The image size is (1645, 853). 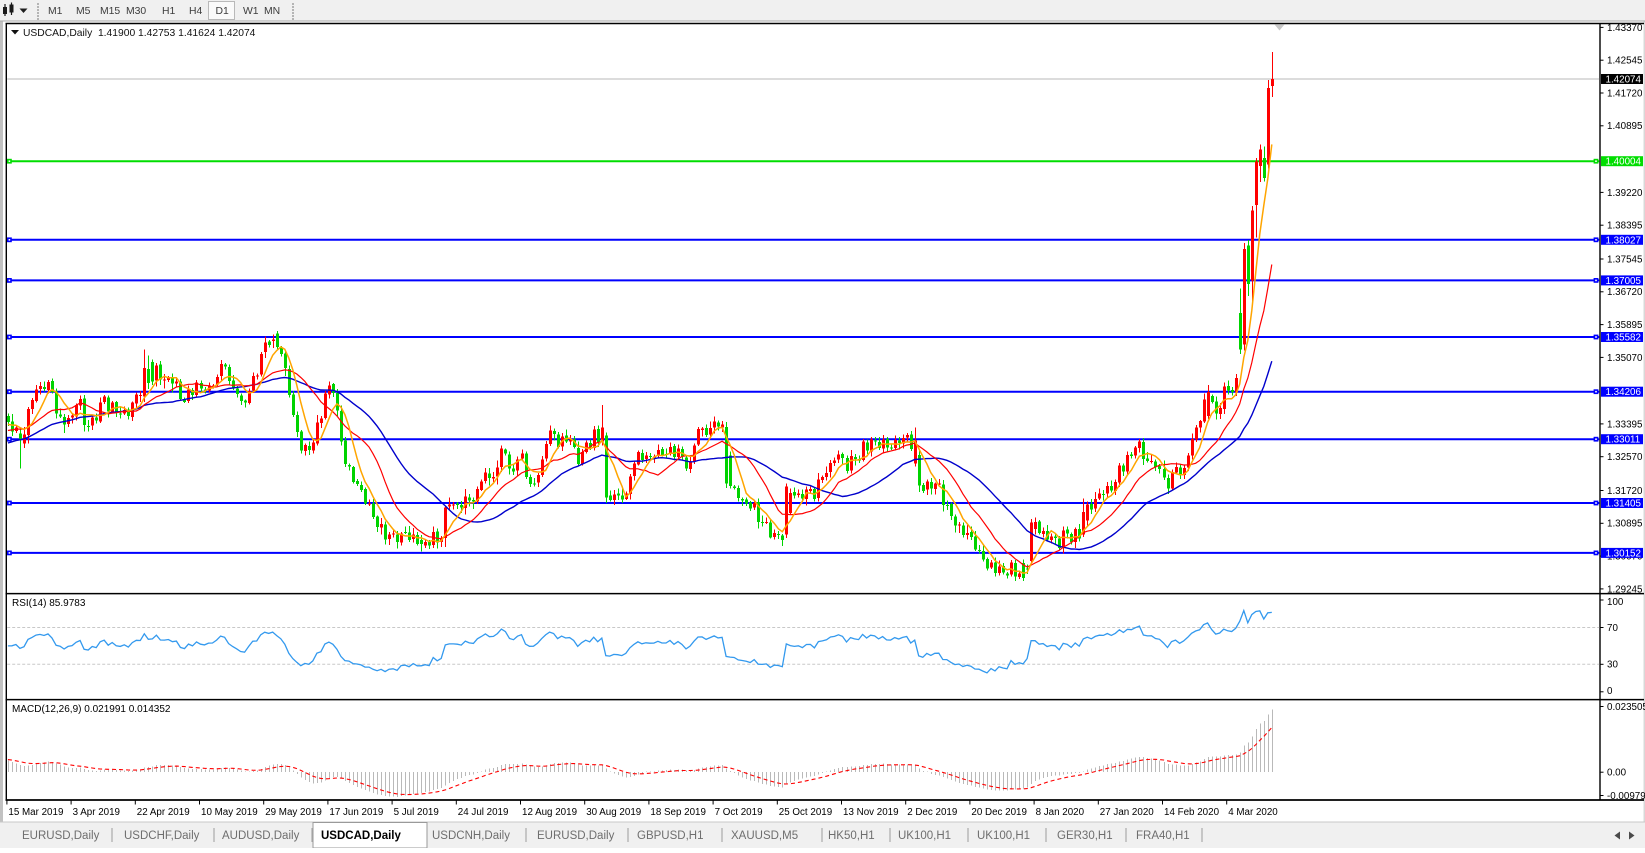 I want to click on svg-text: XAUUSD,M5, so click(x=764, y=836).